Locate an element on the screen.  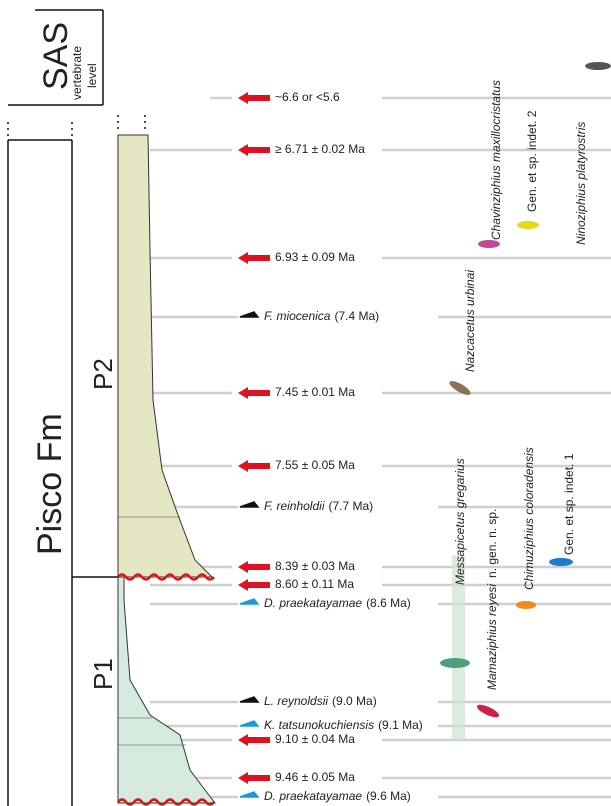
taxon-note: n. gen. n. sp. is located at coordinates (492, 543).